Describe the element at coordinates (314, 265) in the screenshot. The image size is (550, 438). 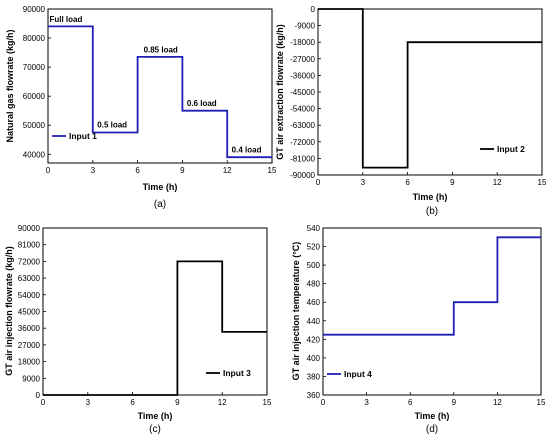
I see `y-tick-label: 500` at that location.